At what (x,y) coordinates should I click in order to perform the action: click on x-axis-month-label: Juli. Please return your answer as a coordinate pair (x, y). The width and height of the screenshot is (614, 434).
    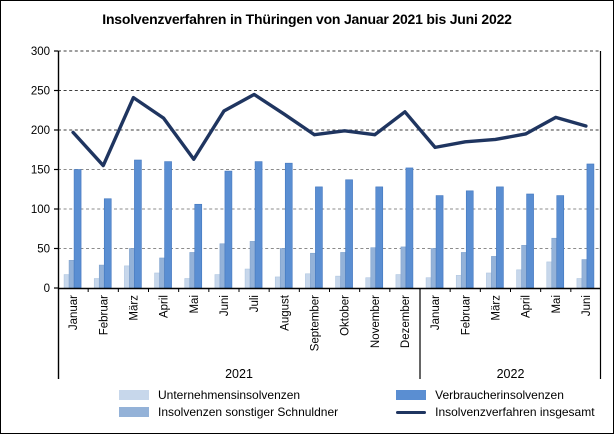
    Looking at the image, I should click on (255, 303).